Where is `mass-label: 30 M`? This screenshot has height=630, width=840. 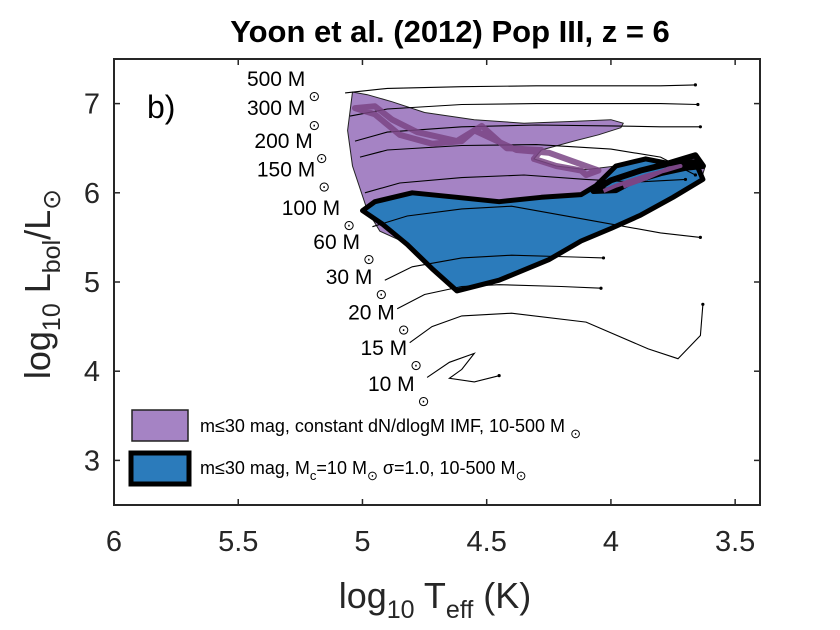
mass-label: 30 M is located at coordinates (349, 277).